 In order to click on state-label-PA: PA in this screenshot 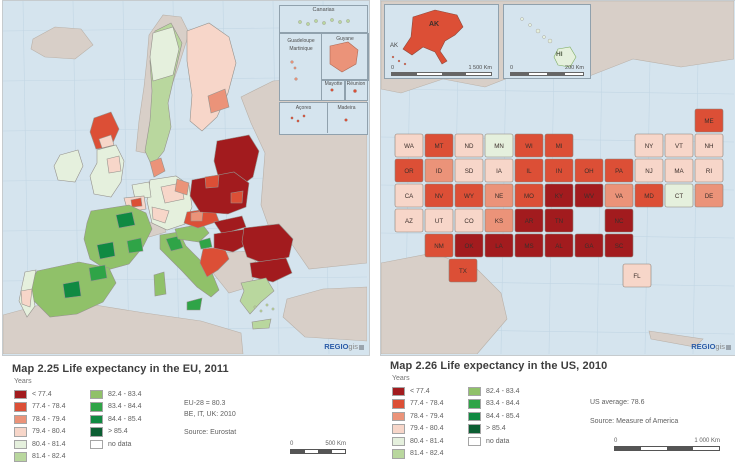, I will do `click(619, 171)`.